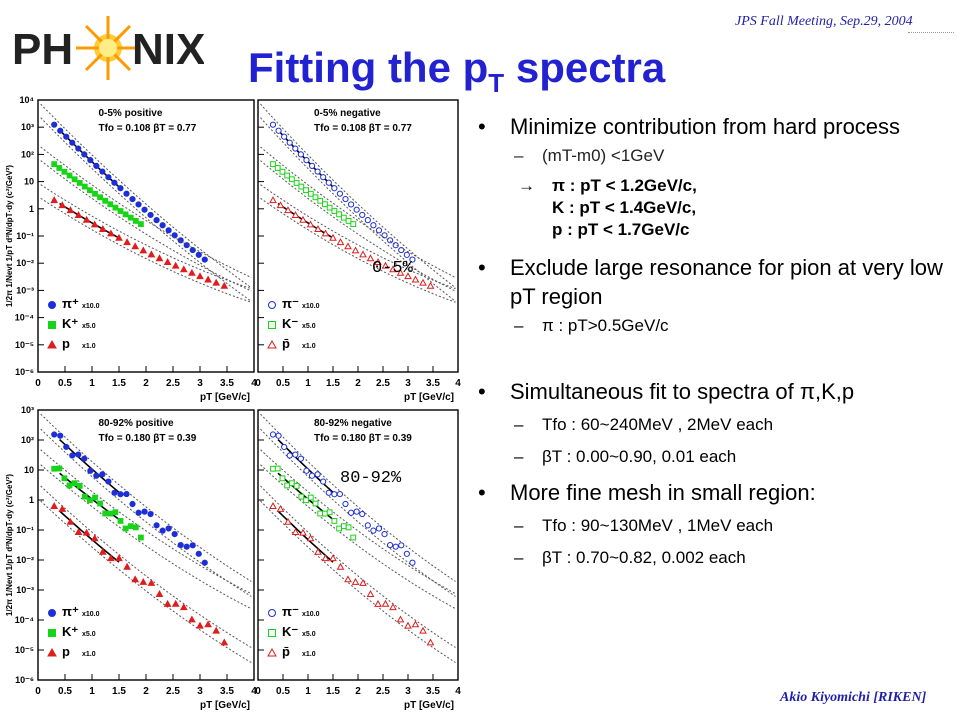  I want to click on x-axis-label: pT [GeV/c], so click(429, 705).